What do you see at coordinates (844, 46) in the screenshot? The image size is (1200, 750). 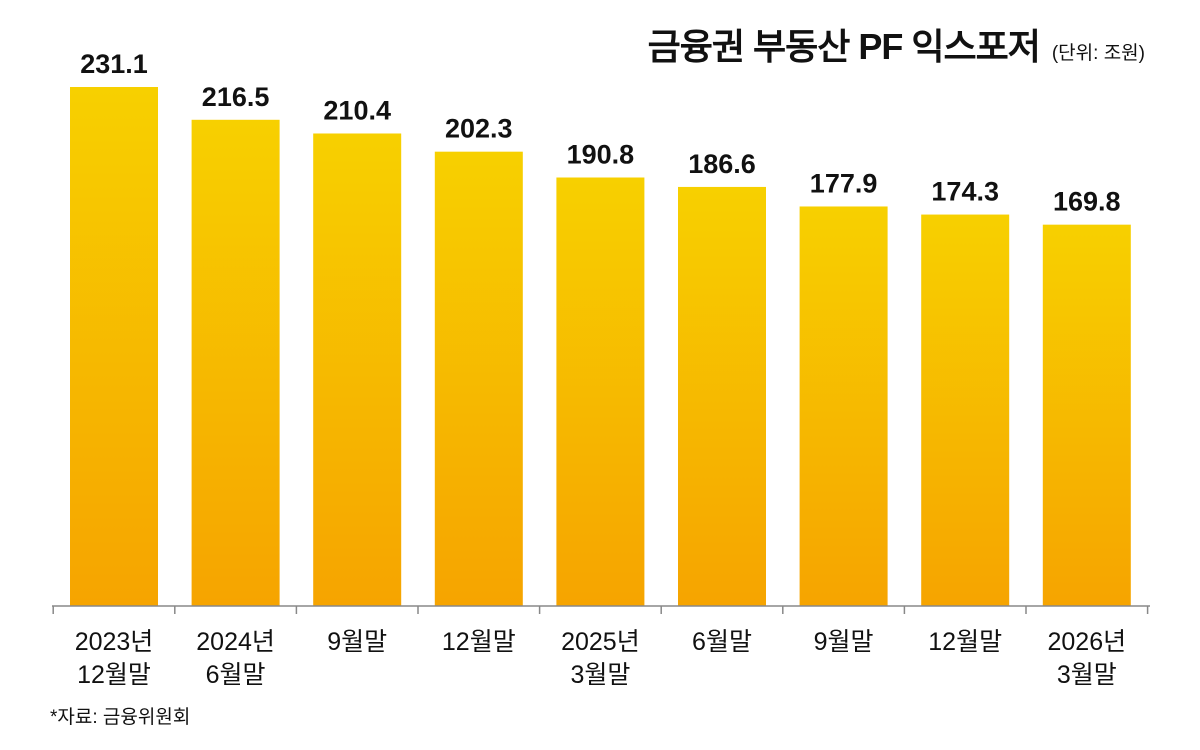 I see `chart-title: 금융권 부동산 PF 익스포저` at bounding box center [844, 46].